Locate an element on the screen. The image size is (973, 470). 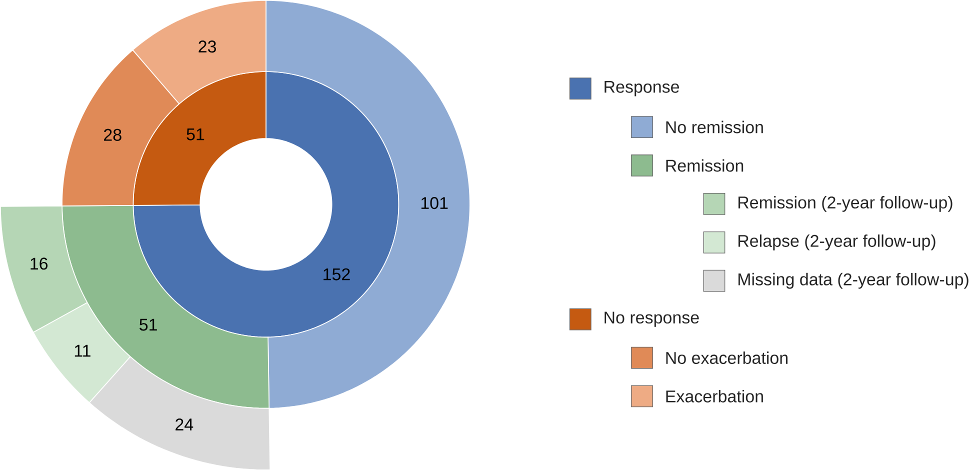
legend-label: No remission is located at coordinates (714, 127).